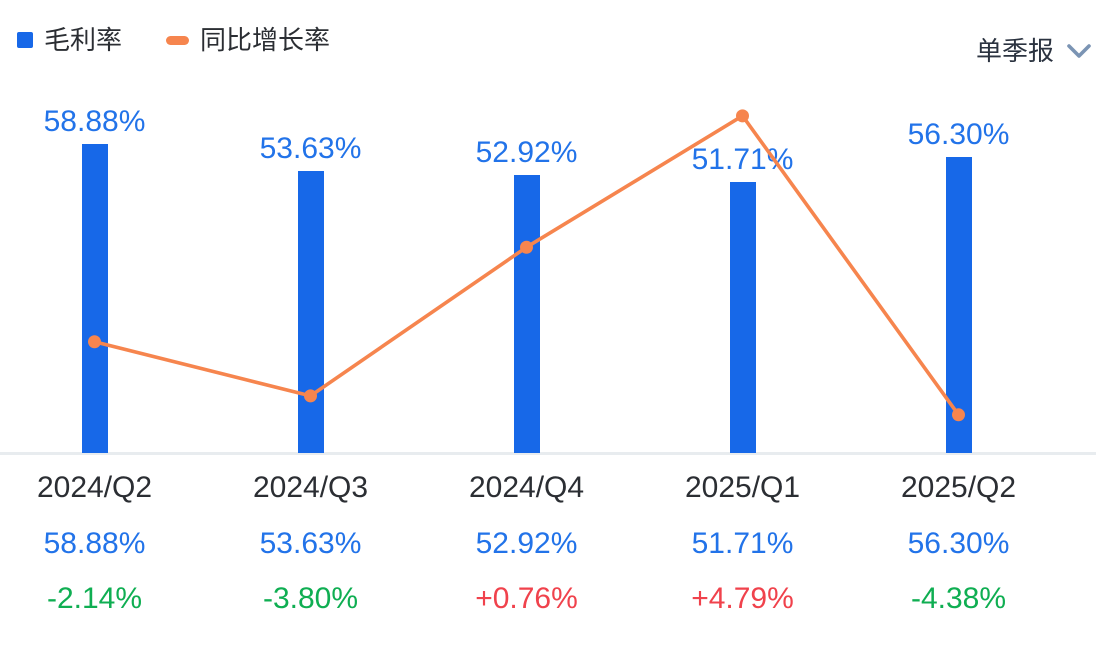 The height and width of the screenshot is (663, 1108). I want to click on legend: 毛利率 同比增长率, so click(173, 40).